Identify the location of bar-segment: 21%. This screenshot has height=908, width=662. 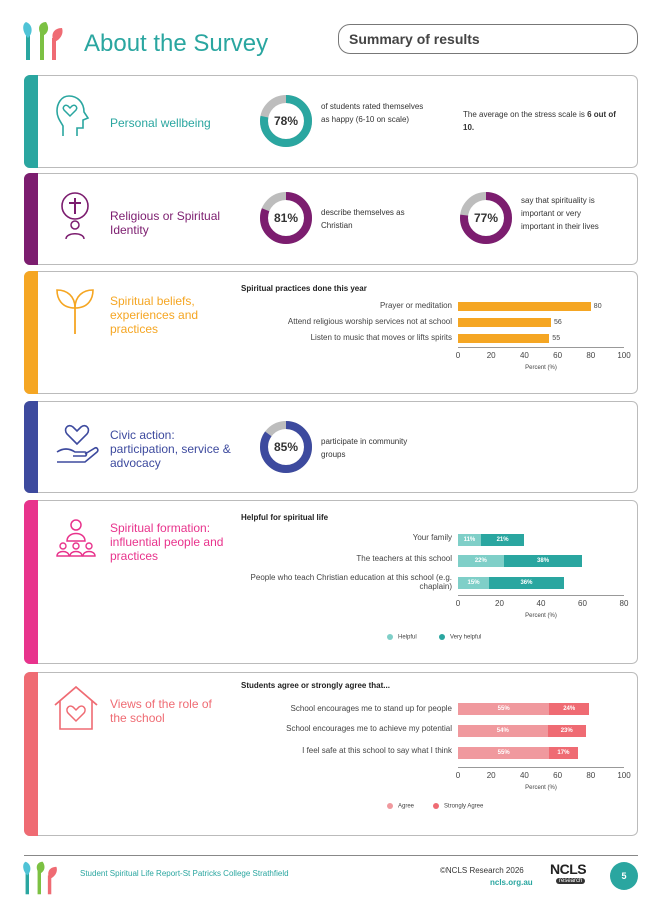
(502, 540).